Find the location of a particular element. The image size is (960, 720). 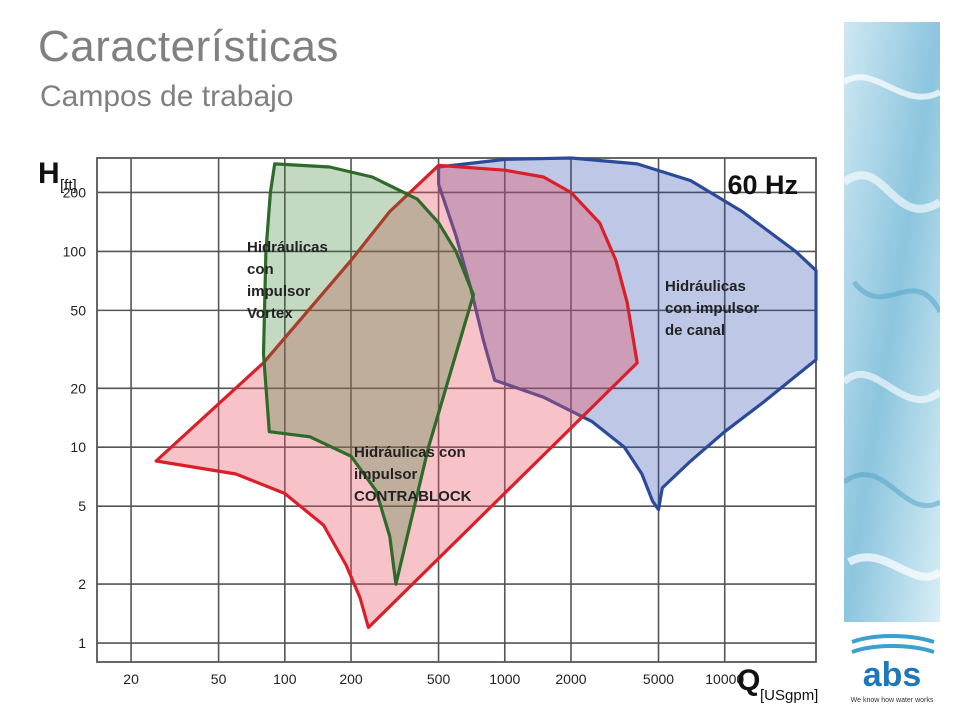

series-label-line: CONTRABLOCK is located at coordinates (413, 496).